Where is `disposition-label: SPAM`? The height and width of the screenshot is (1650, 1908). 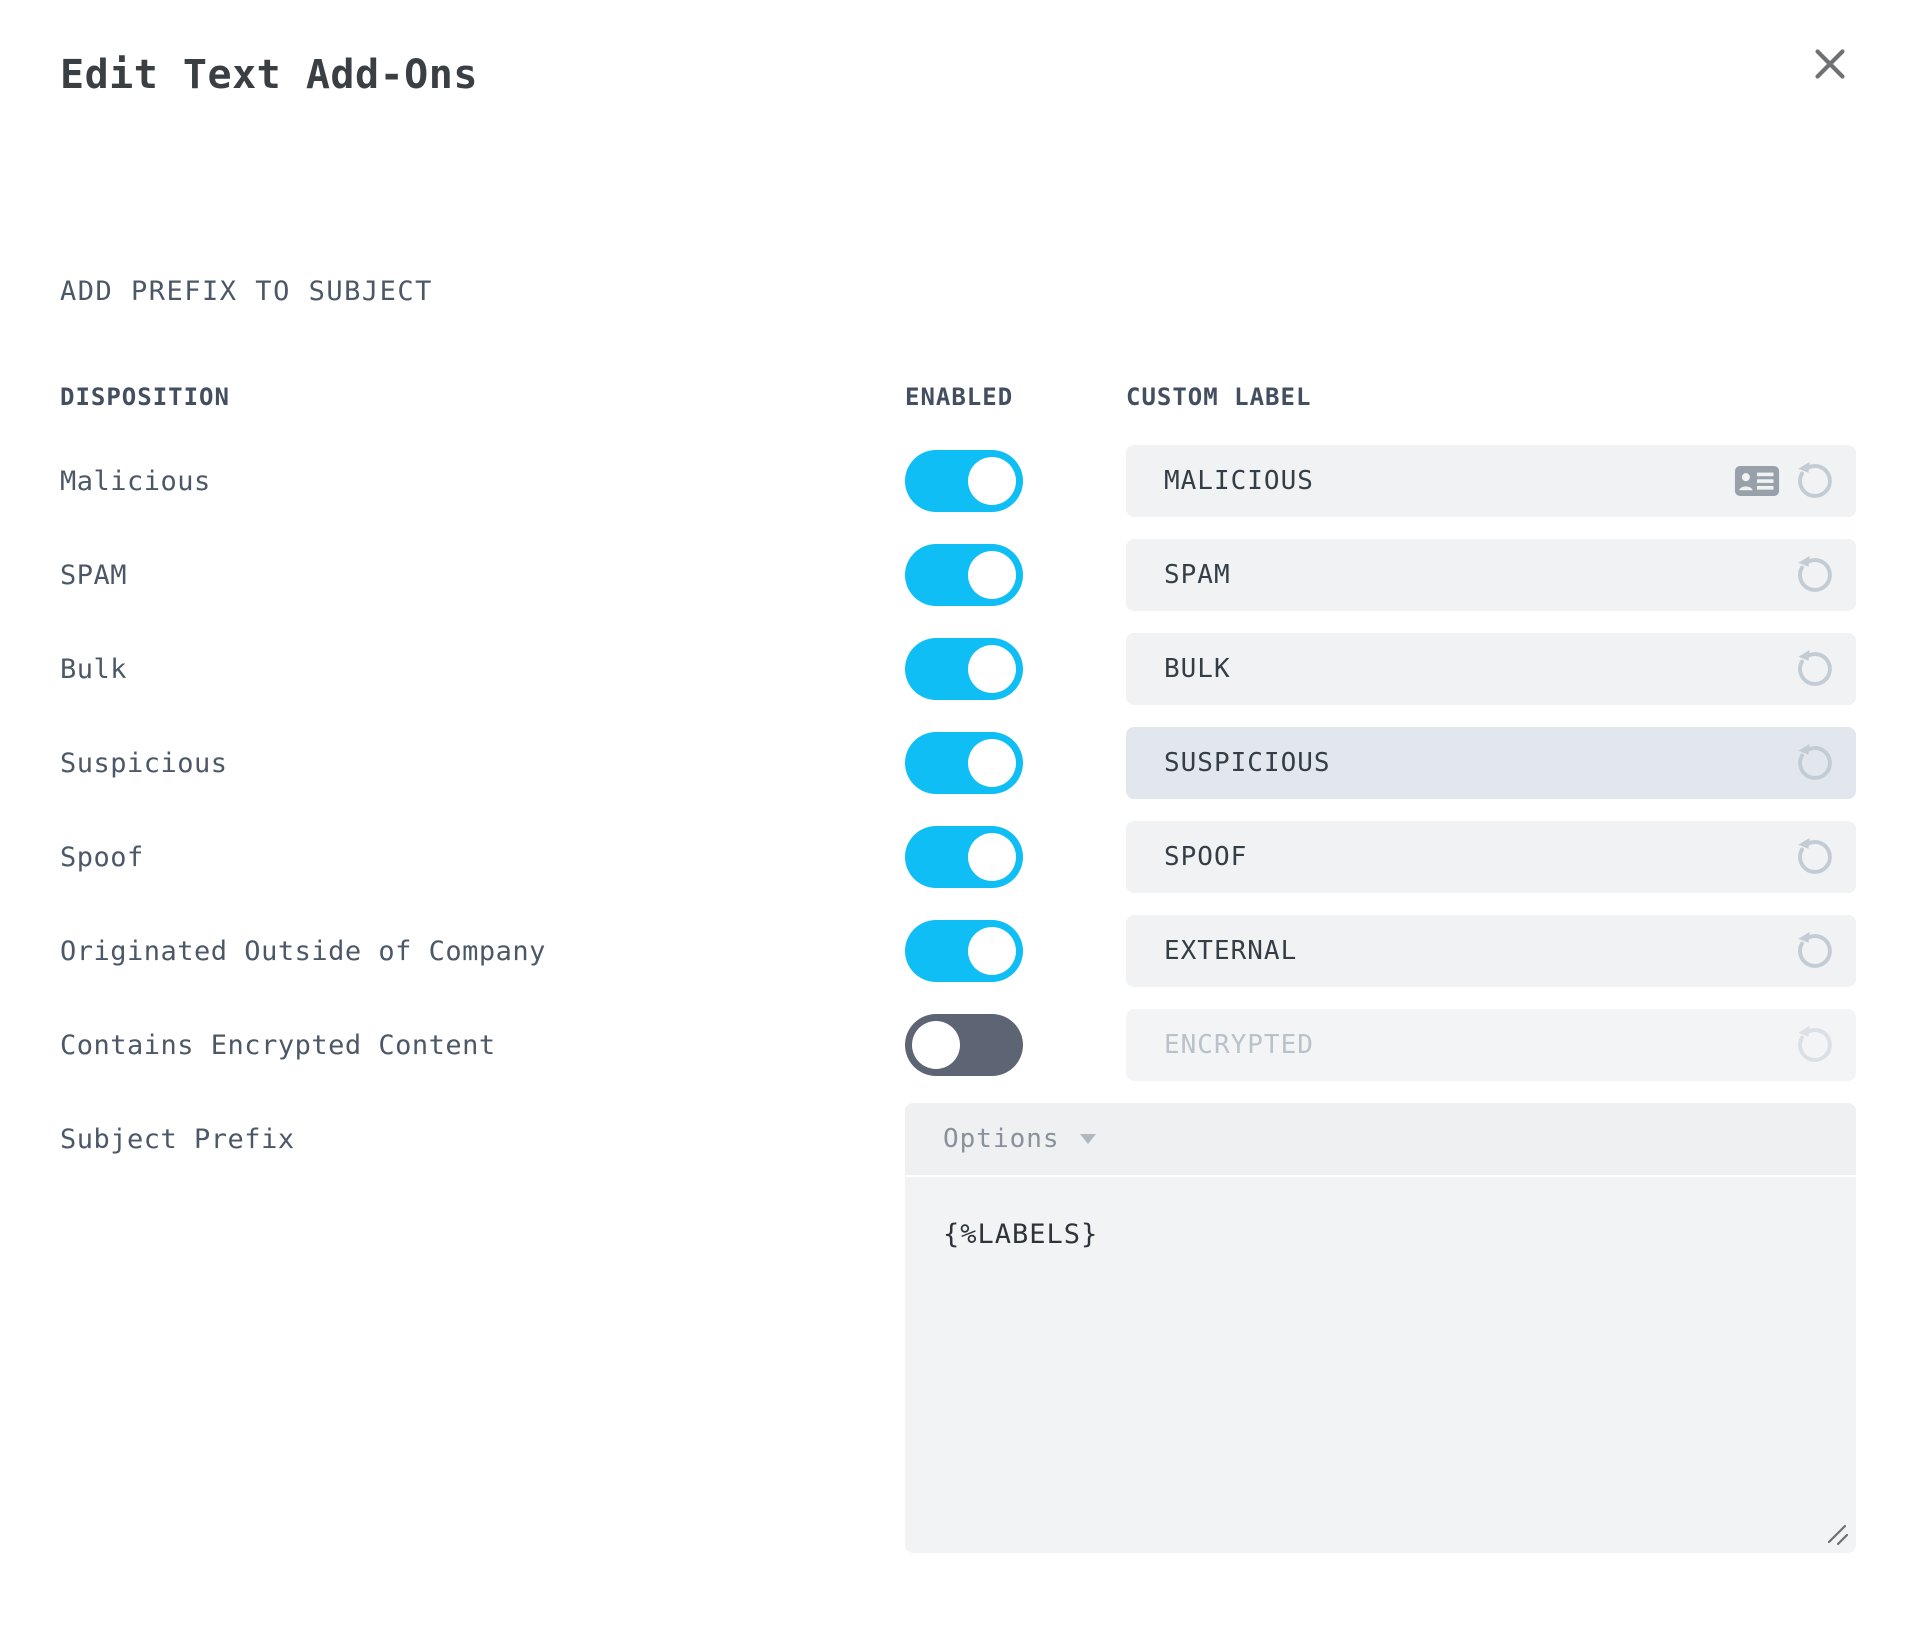 disposition-label: SPAM is located at coordinates (94, 575).